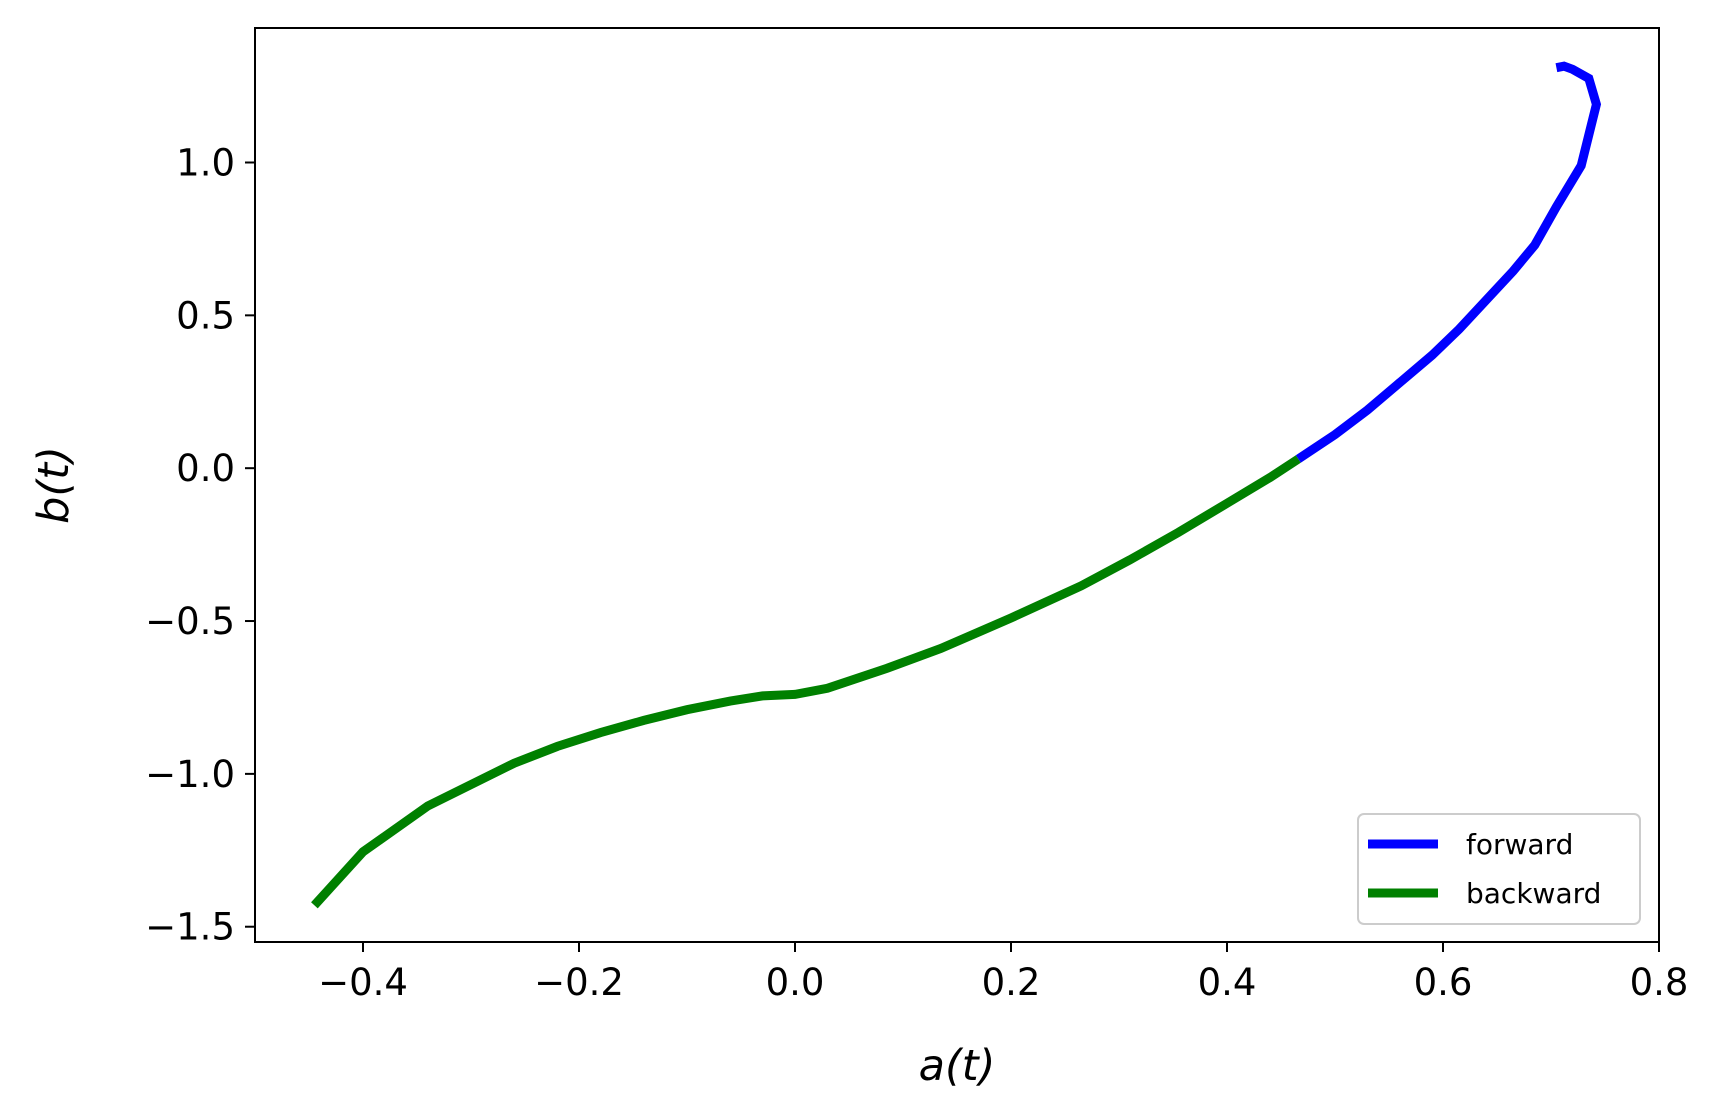 This screenshot has height=1120, width=1718. What do you see at coordinates (1448, 262) in the screenshot?
I see `series-line-forward` at bounding box center [1448, 262].